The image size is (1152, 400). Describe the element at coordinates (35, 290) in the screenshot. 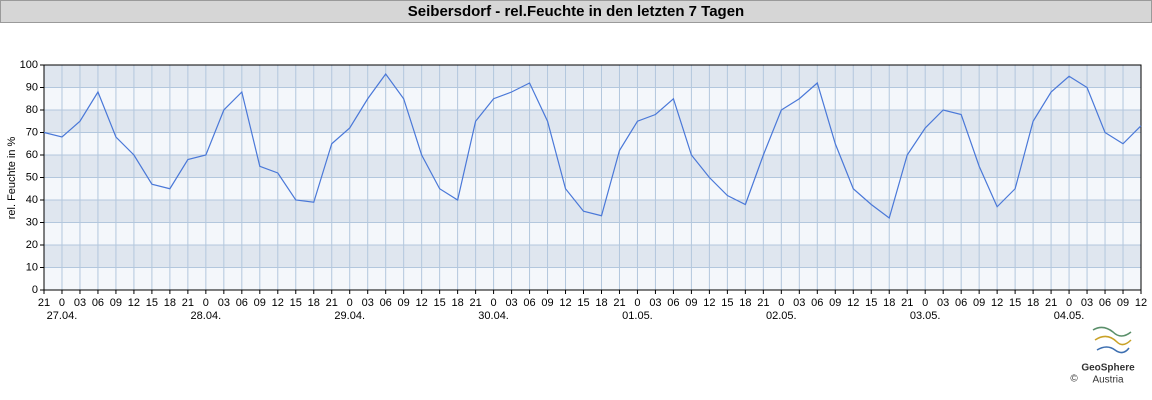

I see `y-tick-label: 0` at that location.